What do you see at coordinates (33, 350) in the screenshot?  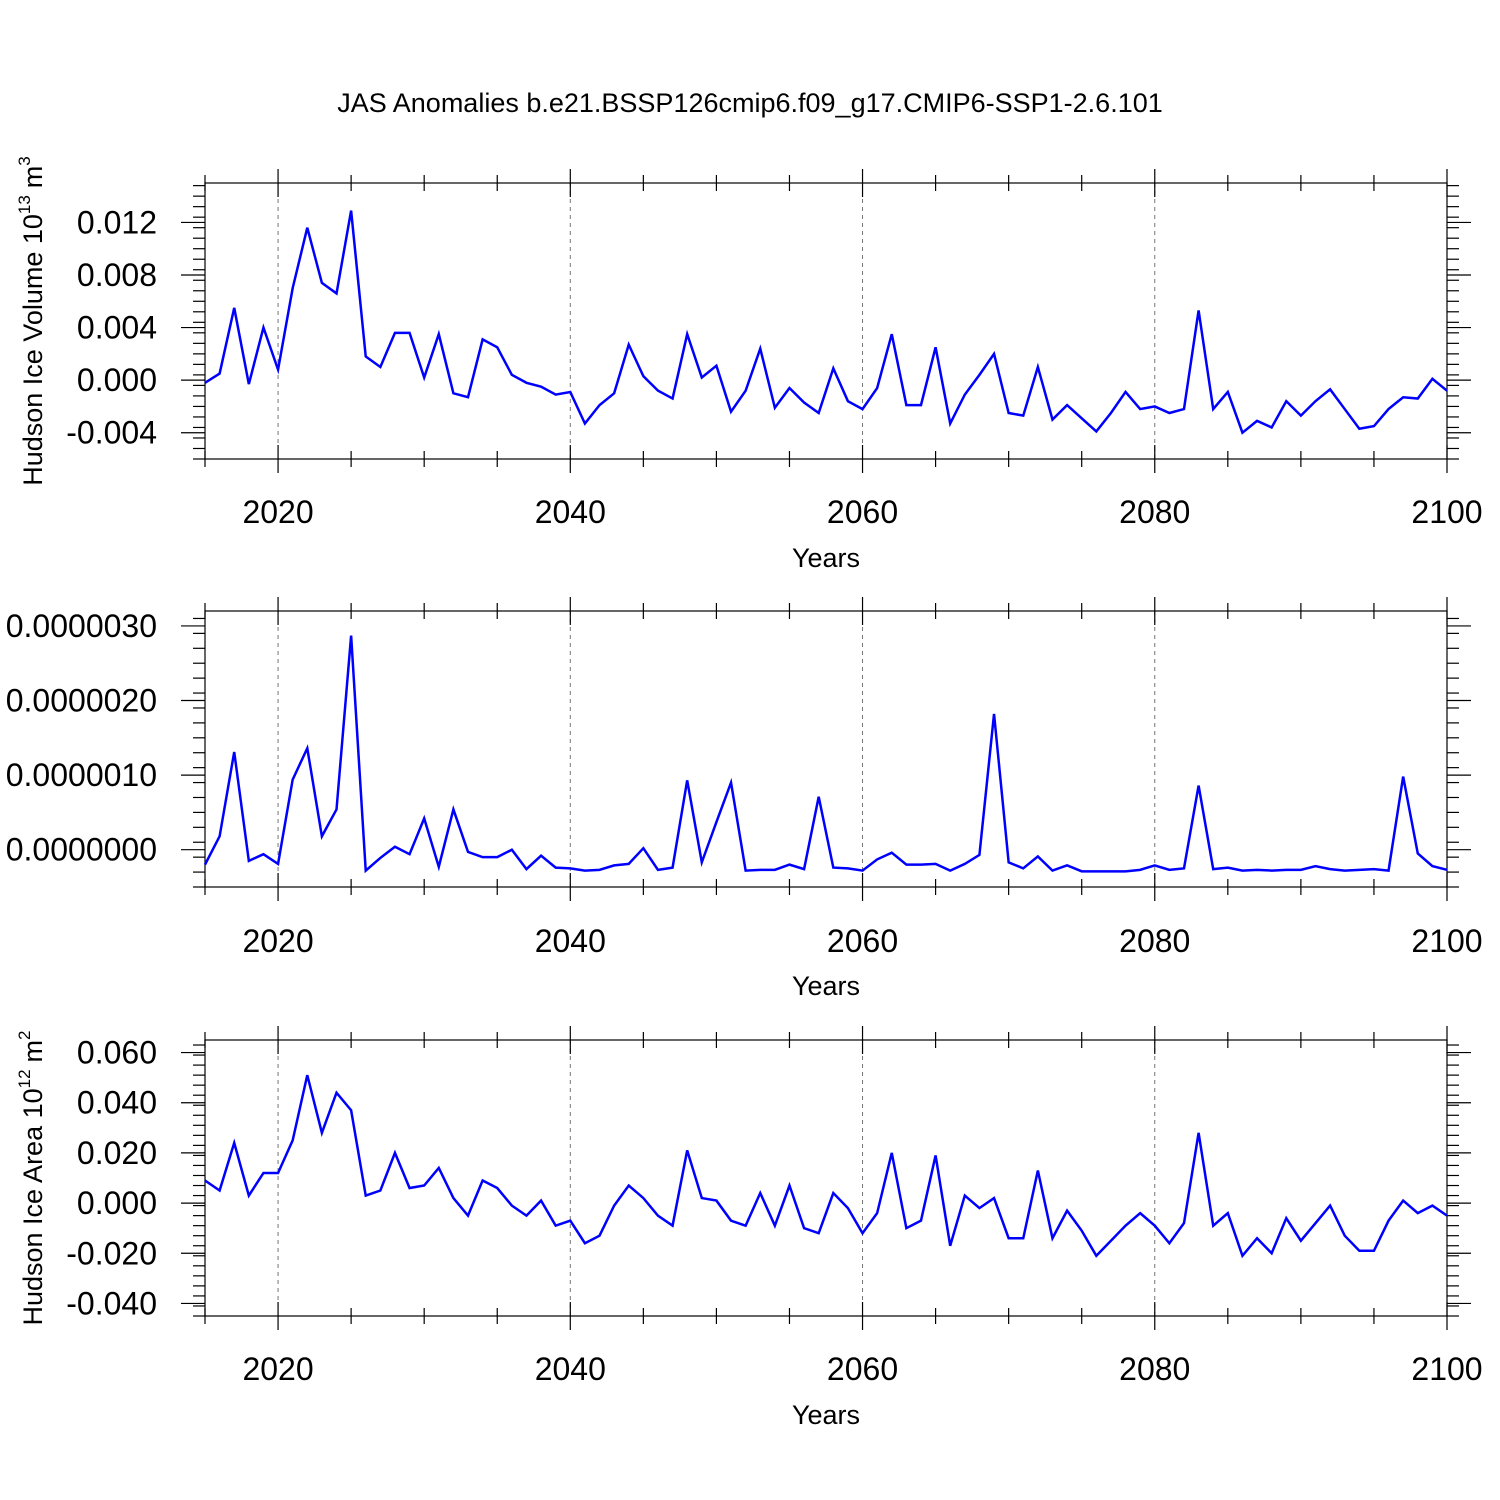 I see `y-axis-title-text: Hudson Ice Volume 10` at bounding box center [33, 350].